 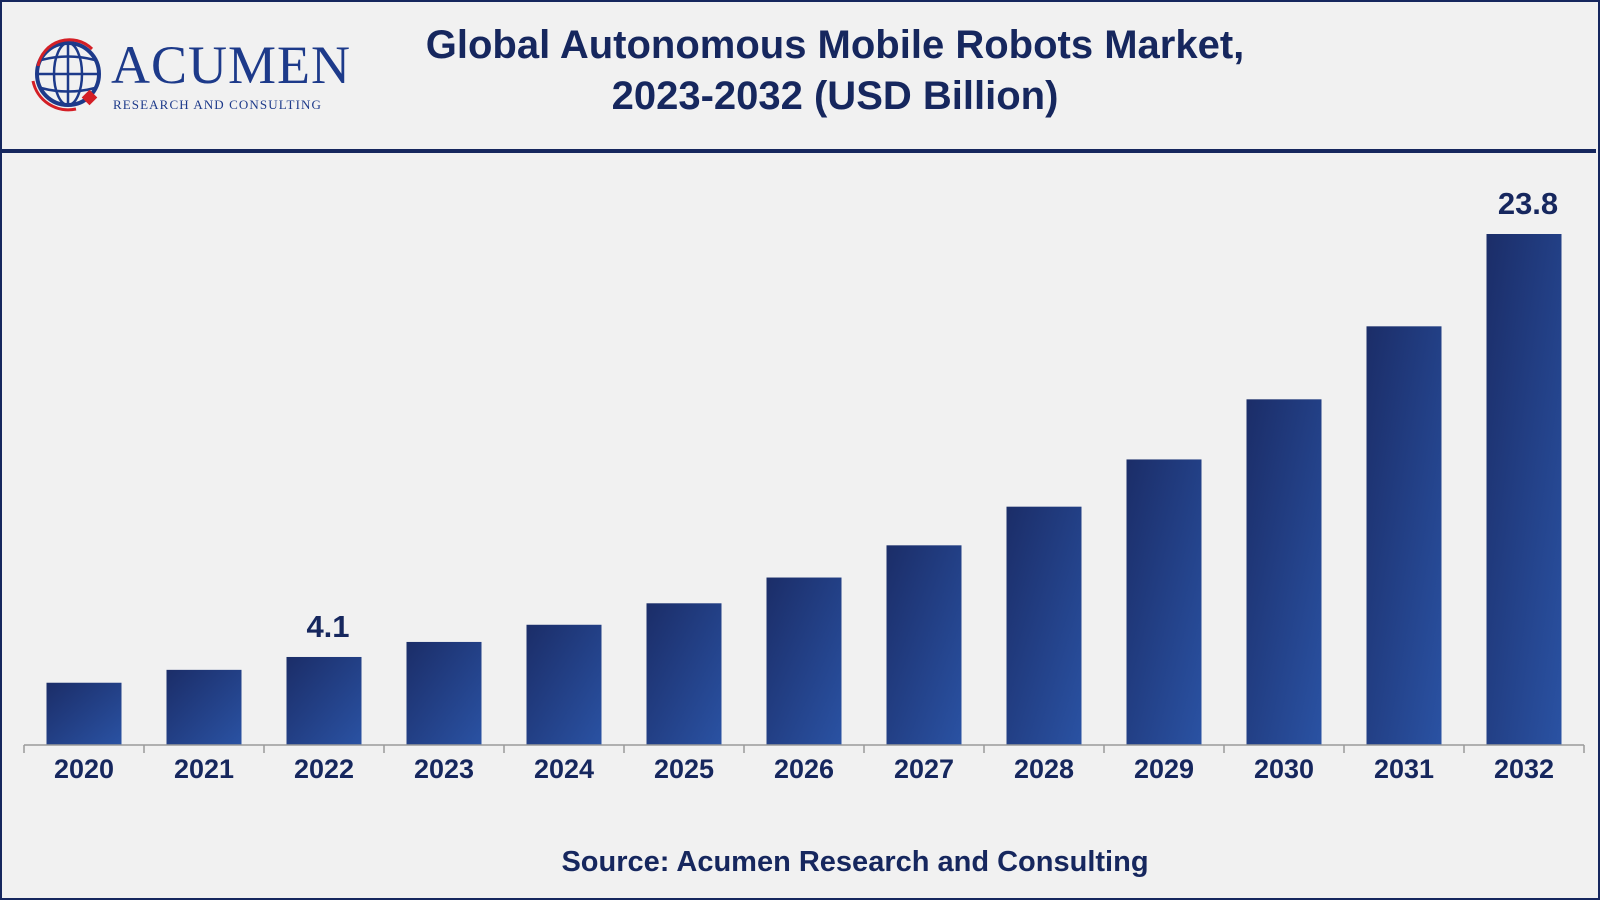 What do you see at coordinates (684, 769) in the screenshot?
I see `x-tick-label: 2025` at bounding box center [684, 769].